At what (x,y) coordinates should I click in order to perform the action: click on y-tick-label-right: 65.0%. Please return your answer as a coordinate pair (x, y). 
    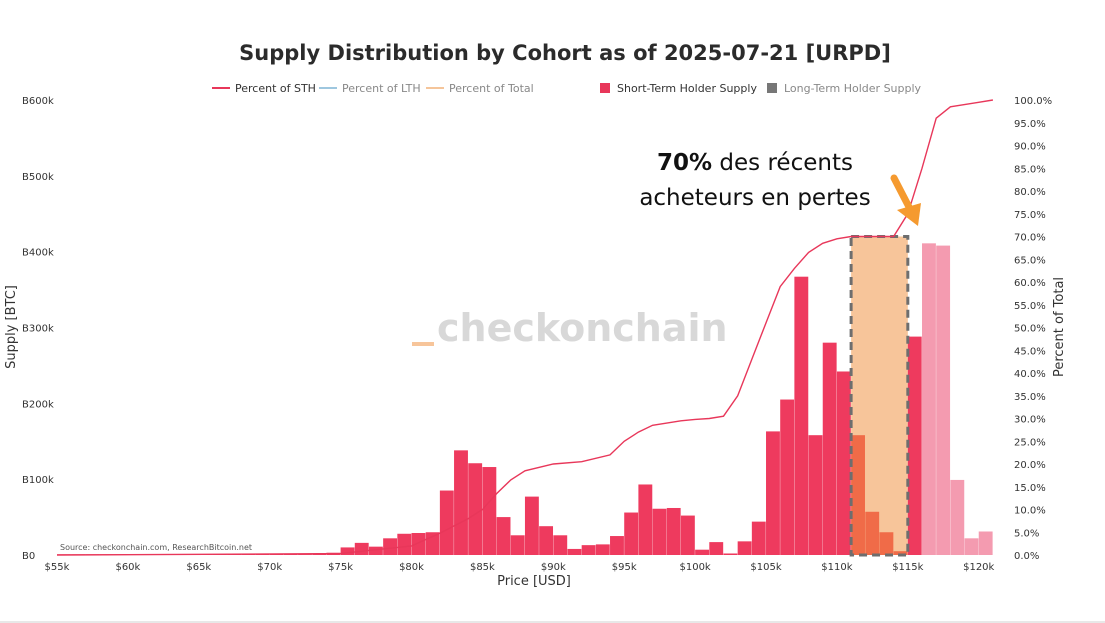
    Looking at the image, I should click on (1030, 260).